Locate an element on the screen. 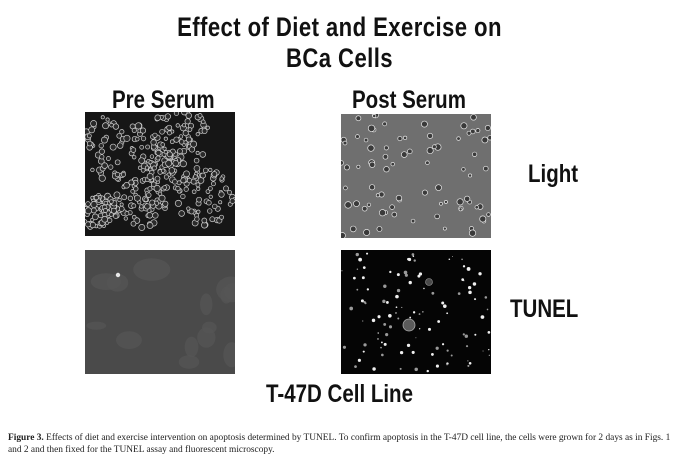 This screenshot has width=679, height=471. row-label-tunel: TUNEL is located at coordinates (544, 309).